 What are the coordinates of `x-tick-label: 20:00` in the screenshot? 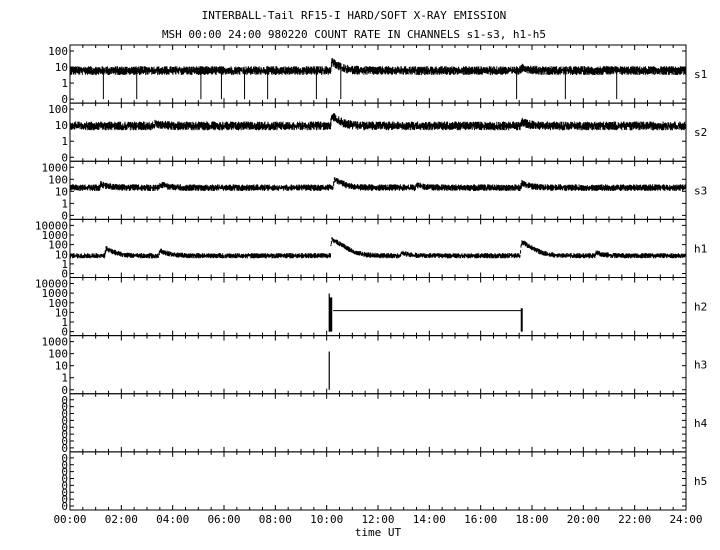 It's located at (583, 519).